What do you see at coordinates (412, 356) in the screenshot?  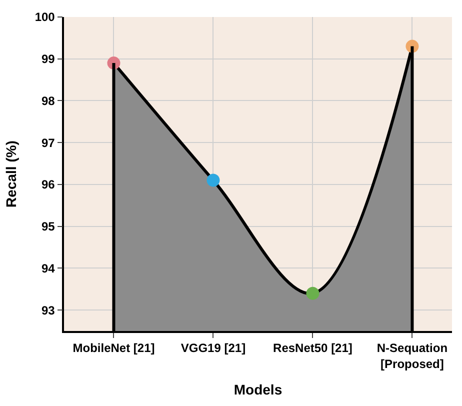 I see `x-tick-label: N-Sequation [Proposed]` at bounding box center [412, 356].